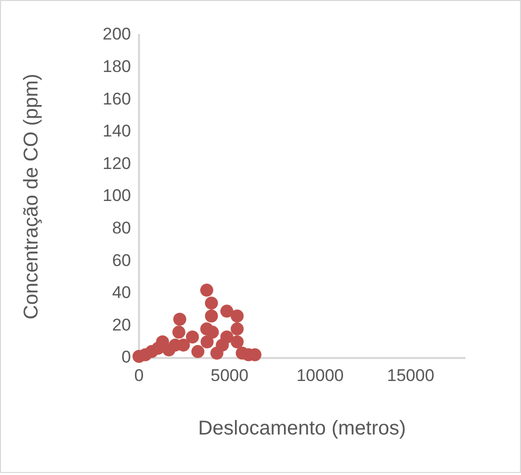  What do you see at coordinates (121, 260) in the screenshot?
I see `y-tick-label: 60` at bounding box center [121, 260].